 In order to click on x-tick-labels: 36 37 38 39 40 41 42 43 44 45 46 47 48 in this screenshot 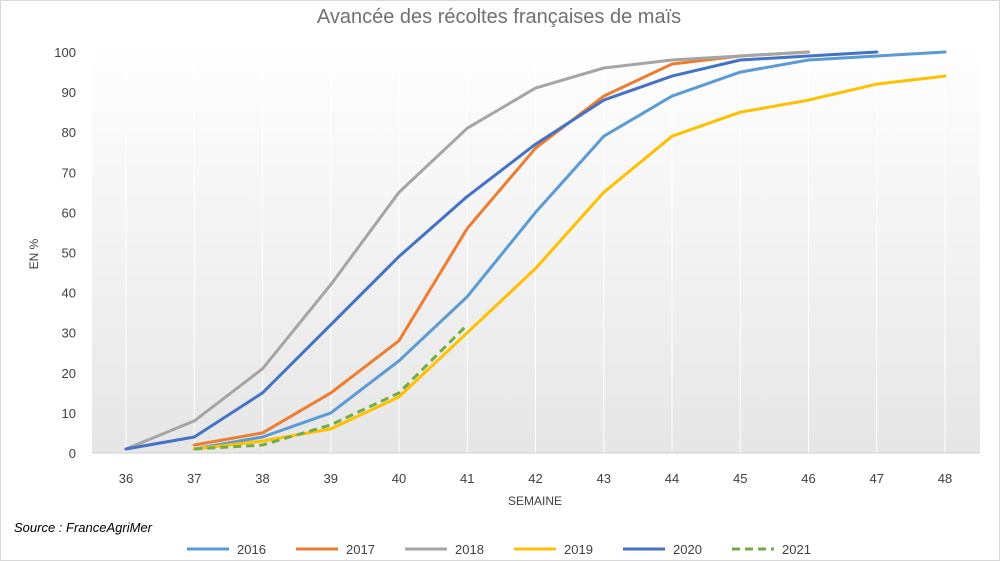, I will do `click(535, 478)`.